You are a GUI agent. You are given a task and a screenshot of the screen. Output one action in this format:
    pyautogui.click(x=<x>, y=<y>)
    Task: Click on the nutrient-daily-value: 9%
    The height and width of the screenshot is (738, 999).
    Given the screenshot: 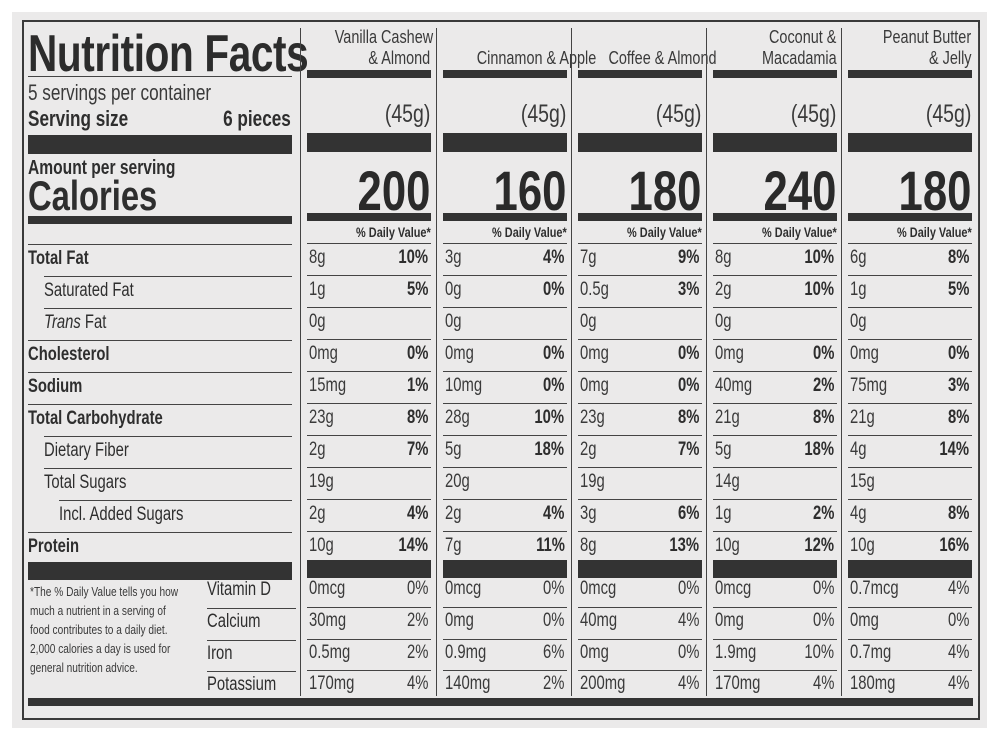 What is the action you would take?
    pyautogui.click(x=689, y=257)
    